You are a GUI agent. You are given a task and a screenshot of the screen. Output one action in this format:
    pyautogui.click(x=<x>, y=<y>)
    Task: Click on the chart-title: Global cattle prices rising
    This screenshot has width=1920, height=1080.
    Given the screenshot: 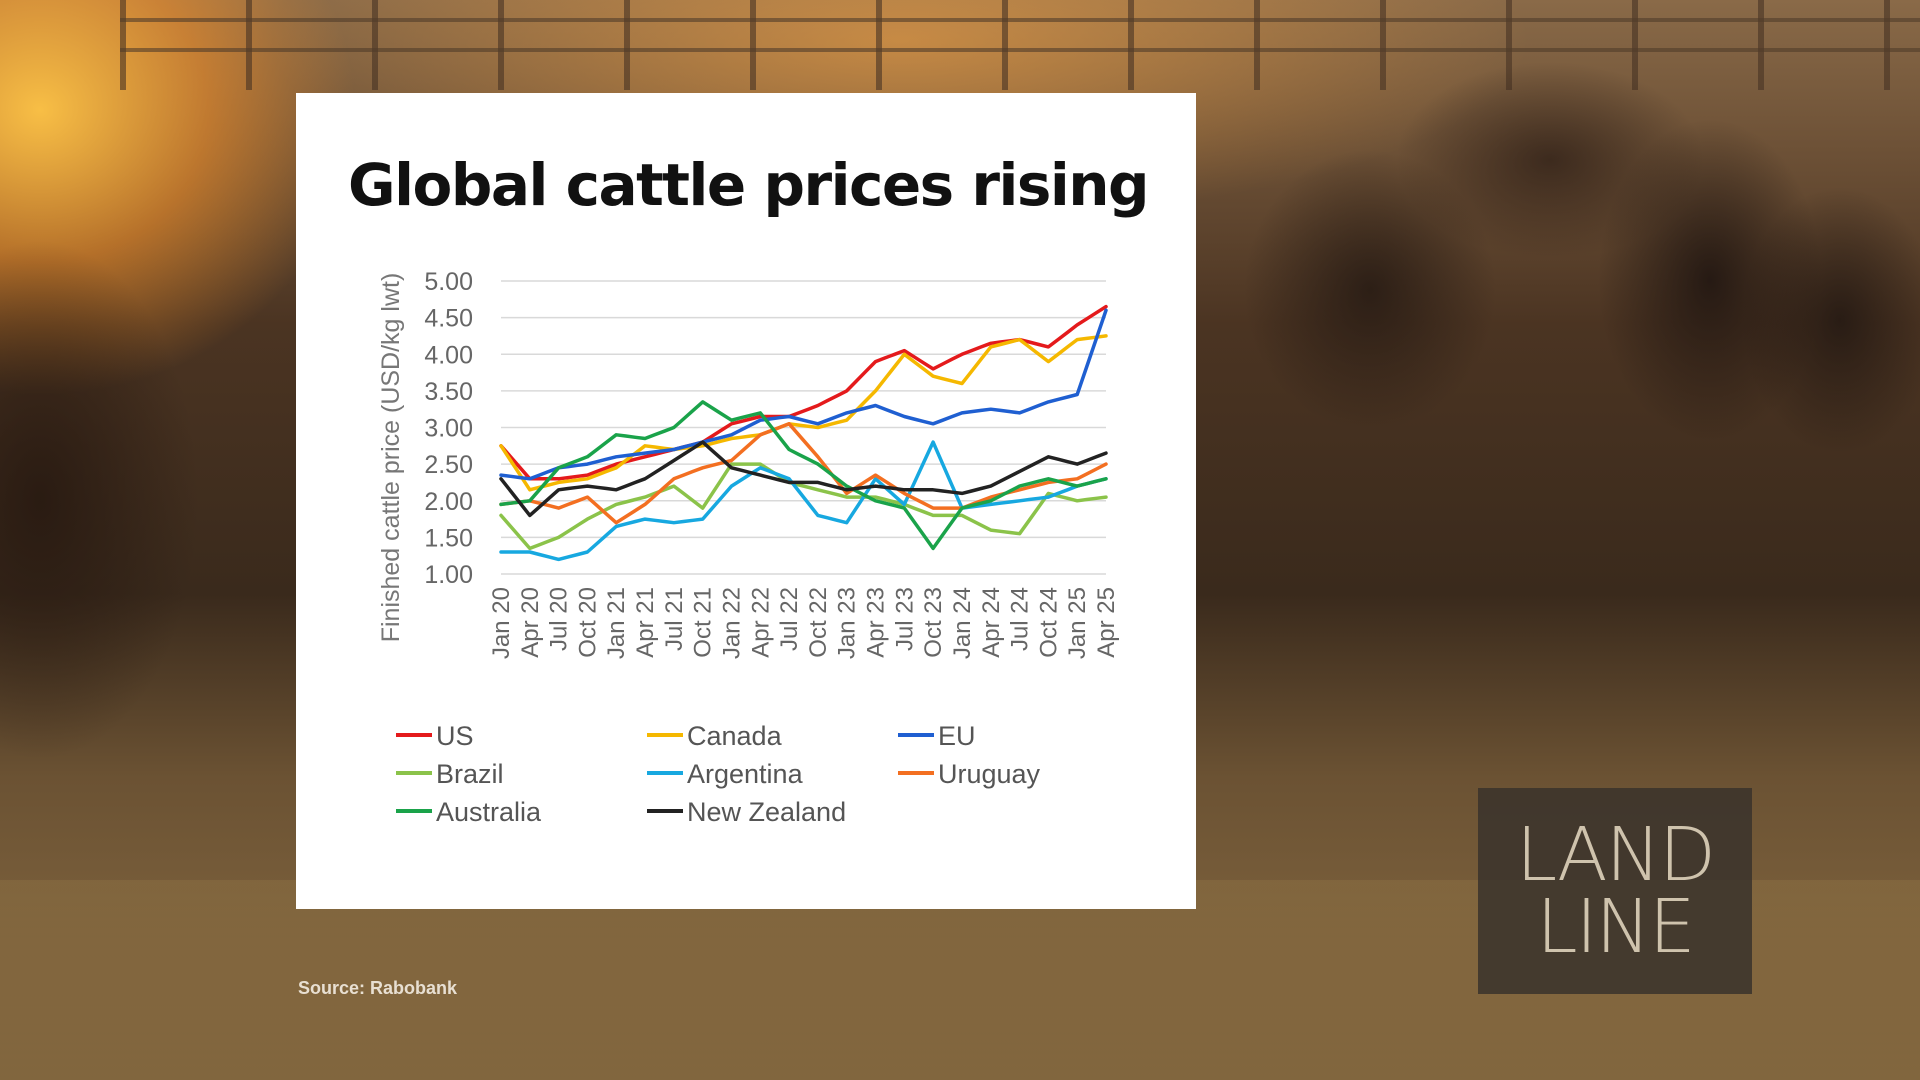 What is the action you would take?
    pyautogui.click(x=749, y=185)
    